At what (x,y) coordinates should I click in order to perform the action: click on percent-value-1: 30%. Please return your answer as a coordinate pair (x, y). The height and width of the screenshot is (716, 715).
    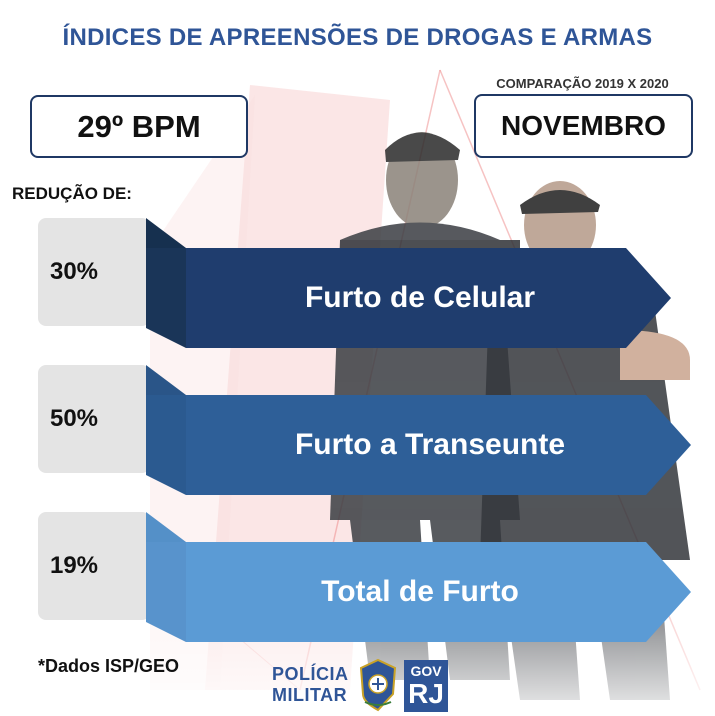
    Looking at the image, I should click on (74, 271).